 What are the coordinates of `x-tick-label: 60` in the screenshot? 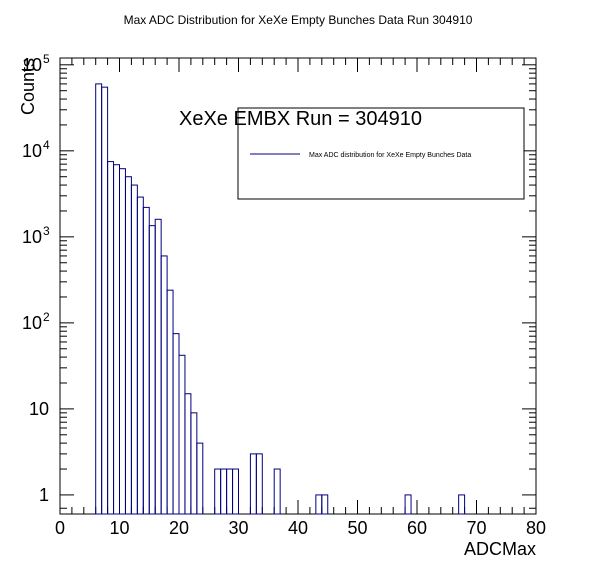 It's located at (417, 528).